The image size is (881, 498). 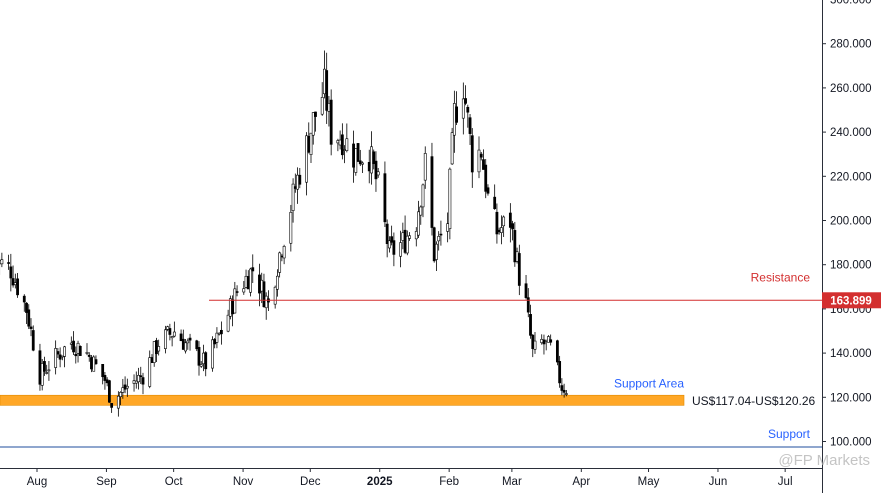 I want to click on x-tick-label: Nov, so click(x=243, y=482).